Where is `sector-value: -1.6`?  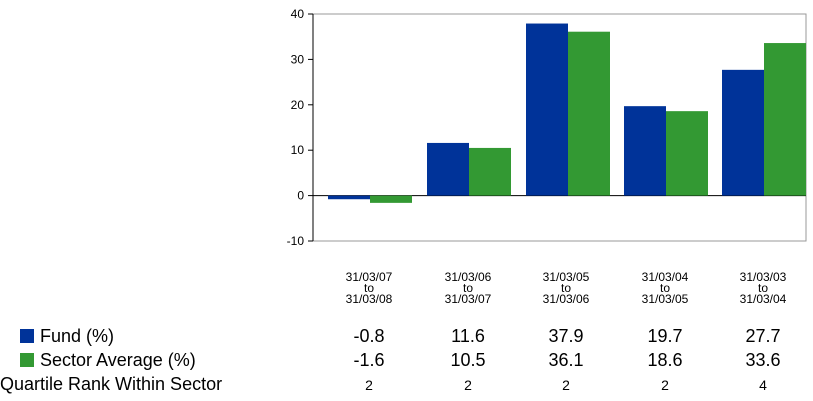
sector-value: -1.6 is located at coordinates (369, 360).